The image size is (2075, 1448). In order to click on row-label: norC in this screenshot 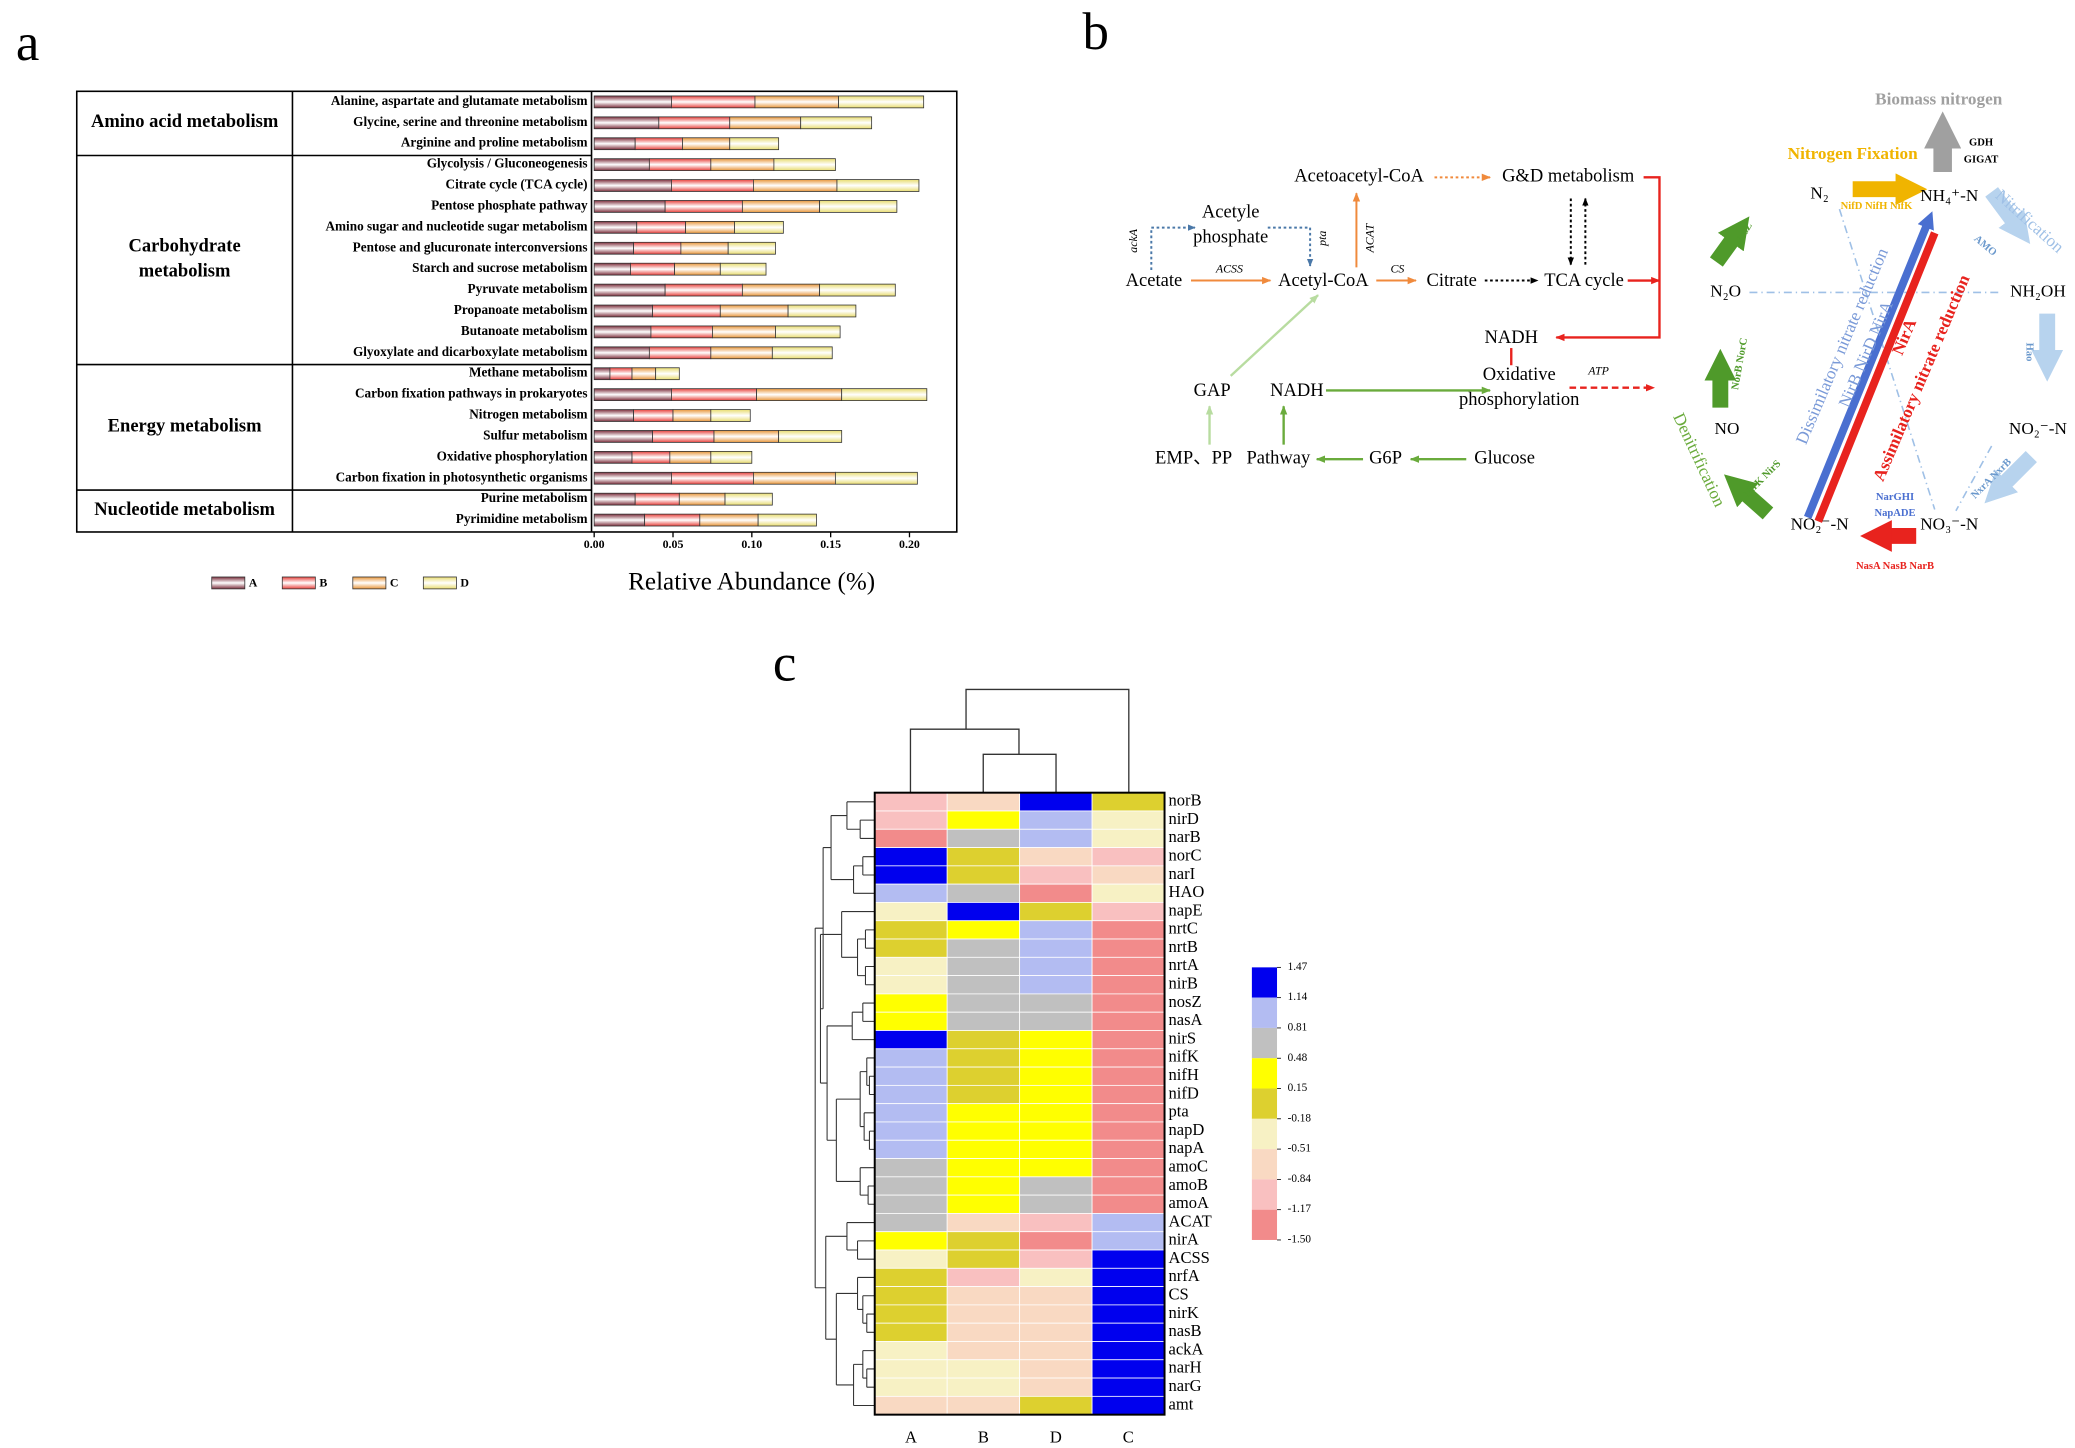, I will do `click(1185, 855)`.